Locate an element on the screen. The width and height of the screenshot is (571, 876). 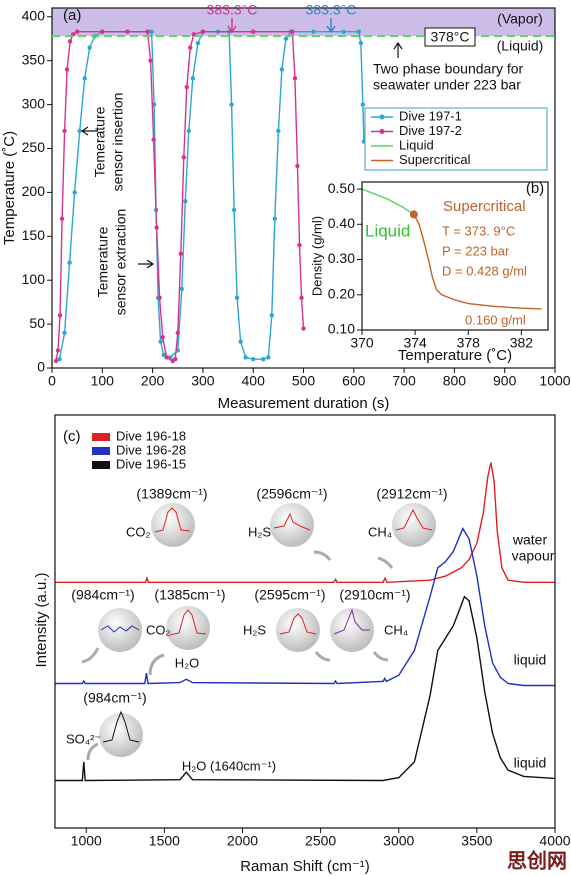
pointer-arrow is located at coordinates (237, 655).